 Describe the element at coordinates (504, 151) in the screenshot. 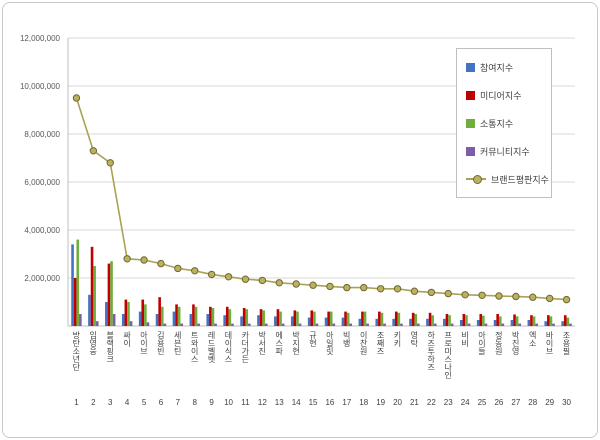

I see `legend-item-커뮤니티지수: 커뮤니티지수` at that location.